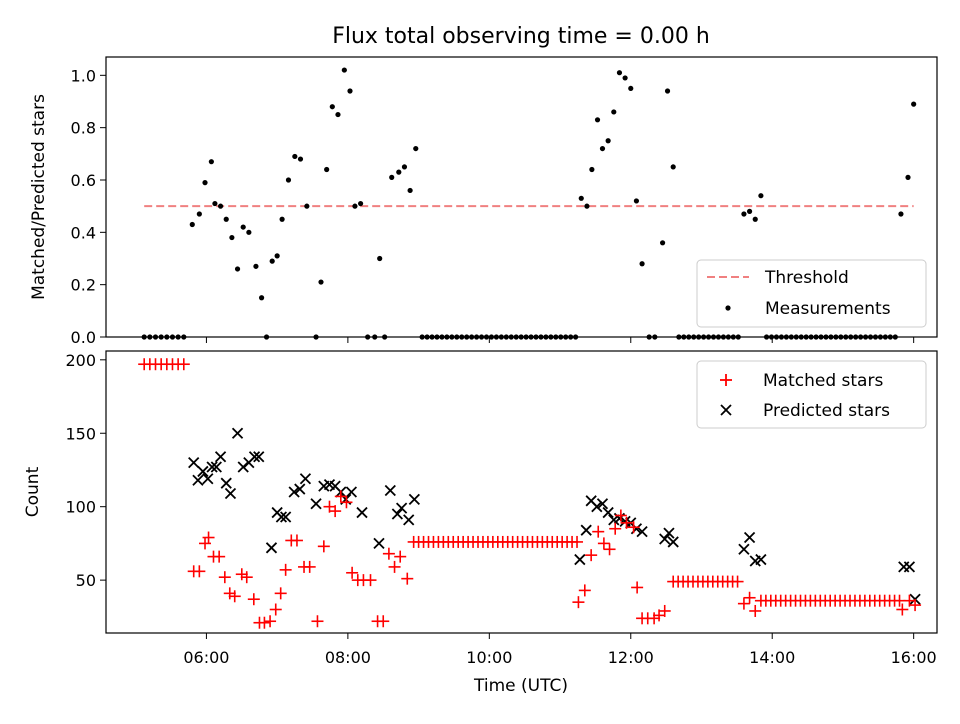 This screenshot has width=960, height=724. Describe the element at coordinates (726, 380) in the screenshot. I see `legend-matched-swatch` at that location.